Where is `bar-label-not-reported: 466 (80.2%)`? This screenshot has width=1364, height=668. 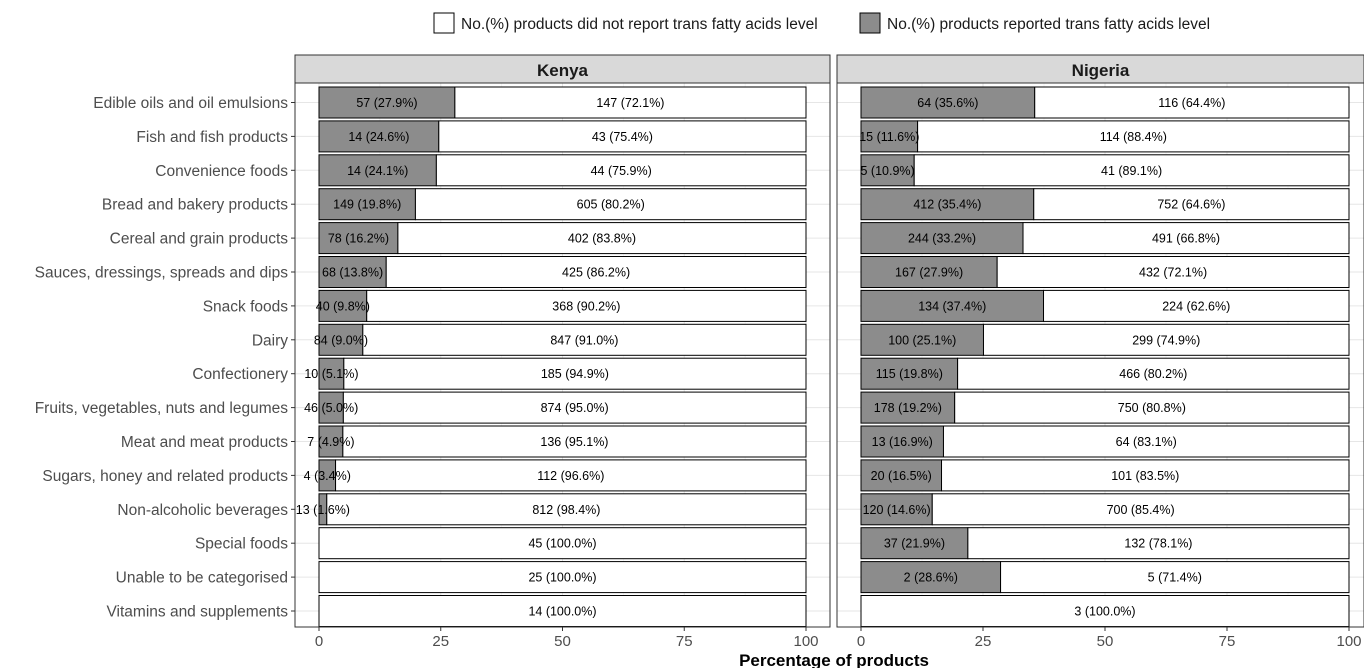
bar-label-not-reported: 466 (80.2%) is located at coordinates (1153, 374).